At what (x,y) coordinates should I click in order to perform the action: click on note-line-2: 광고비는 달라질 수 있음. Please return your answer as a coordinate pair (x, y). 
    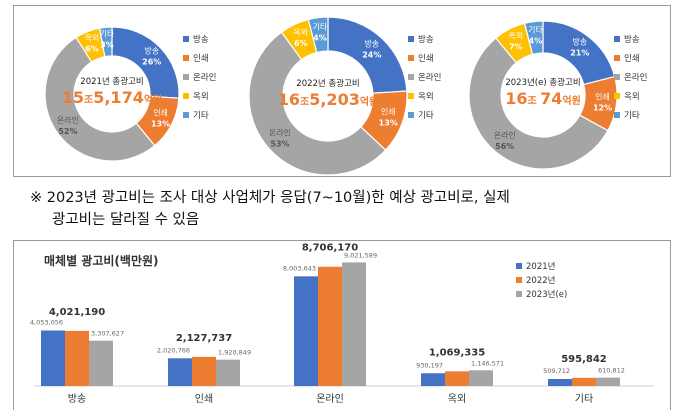
    Looking at the image, I should click on (126, 220).